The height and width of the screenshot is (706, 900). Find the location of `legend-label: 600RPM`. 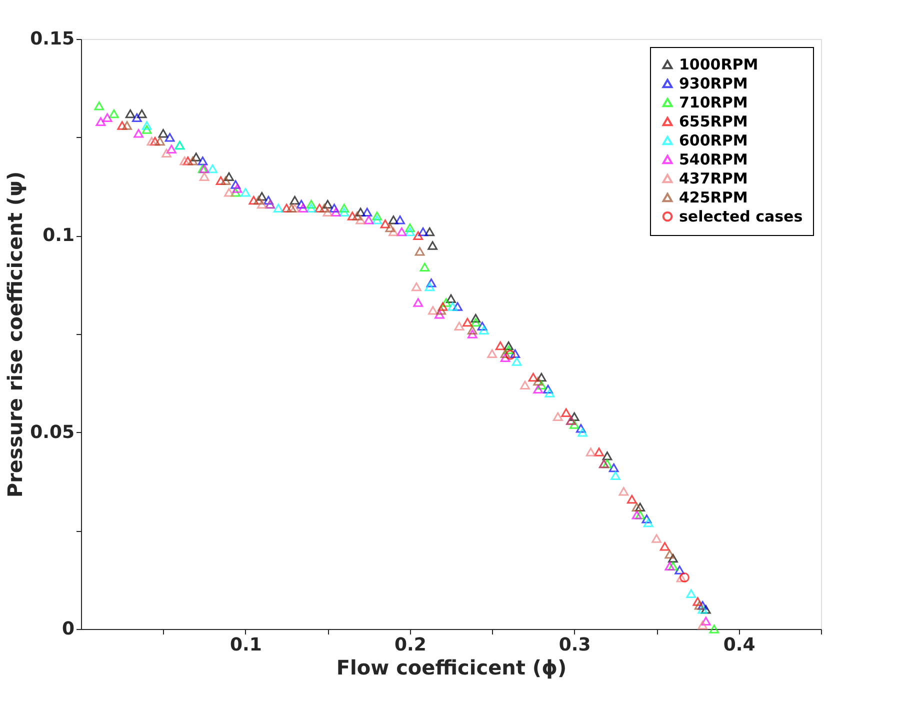

legend-label: 600RPM is located at coordinates (713, 141).